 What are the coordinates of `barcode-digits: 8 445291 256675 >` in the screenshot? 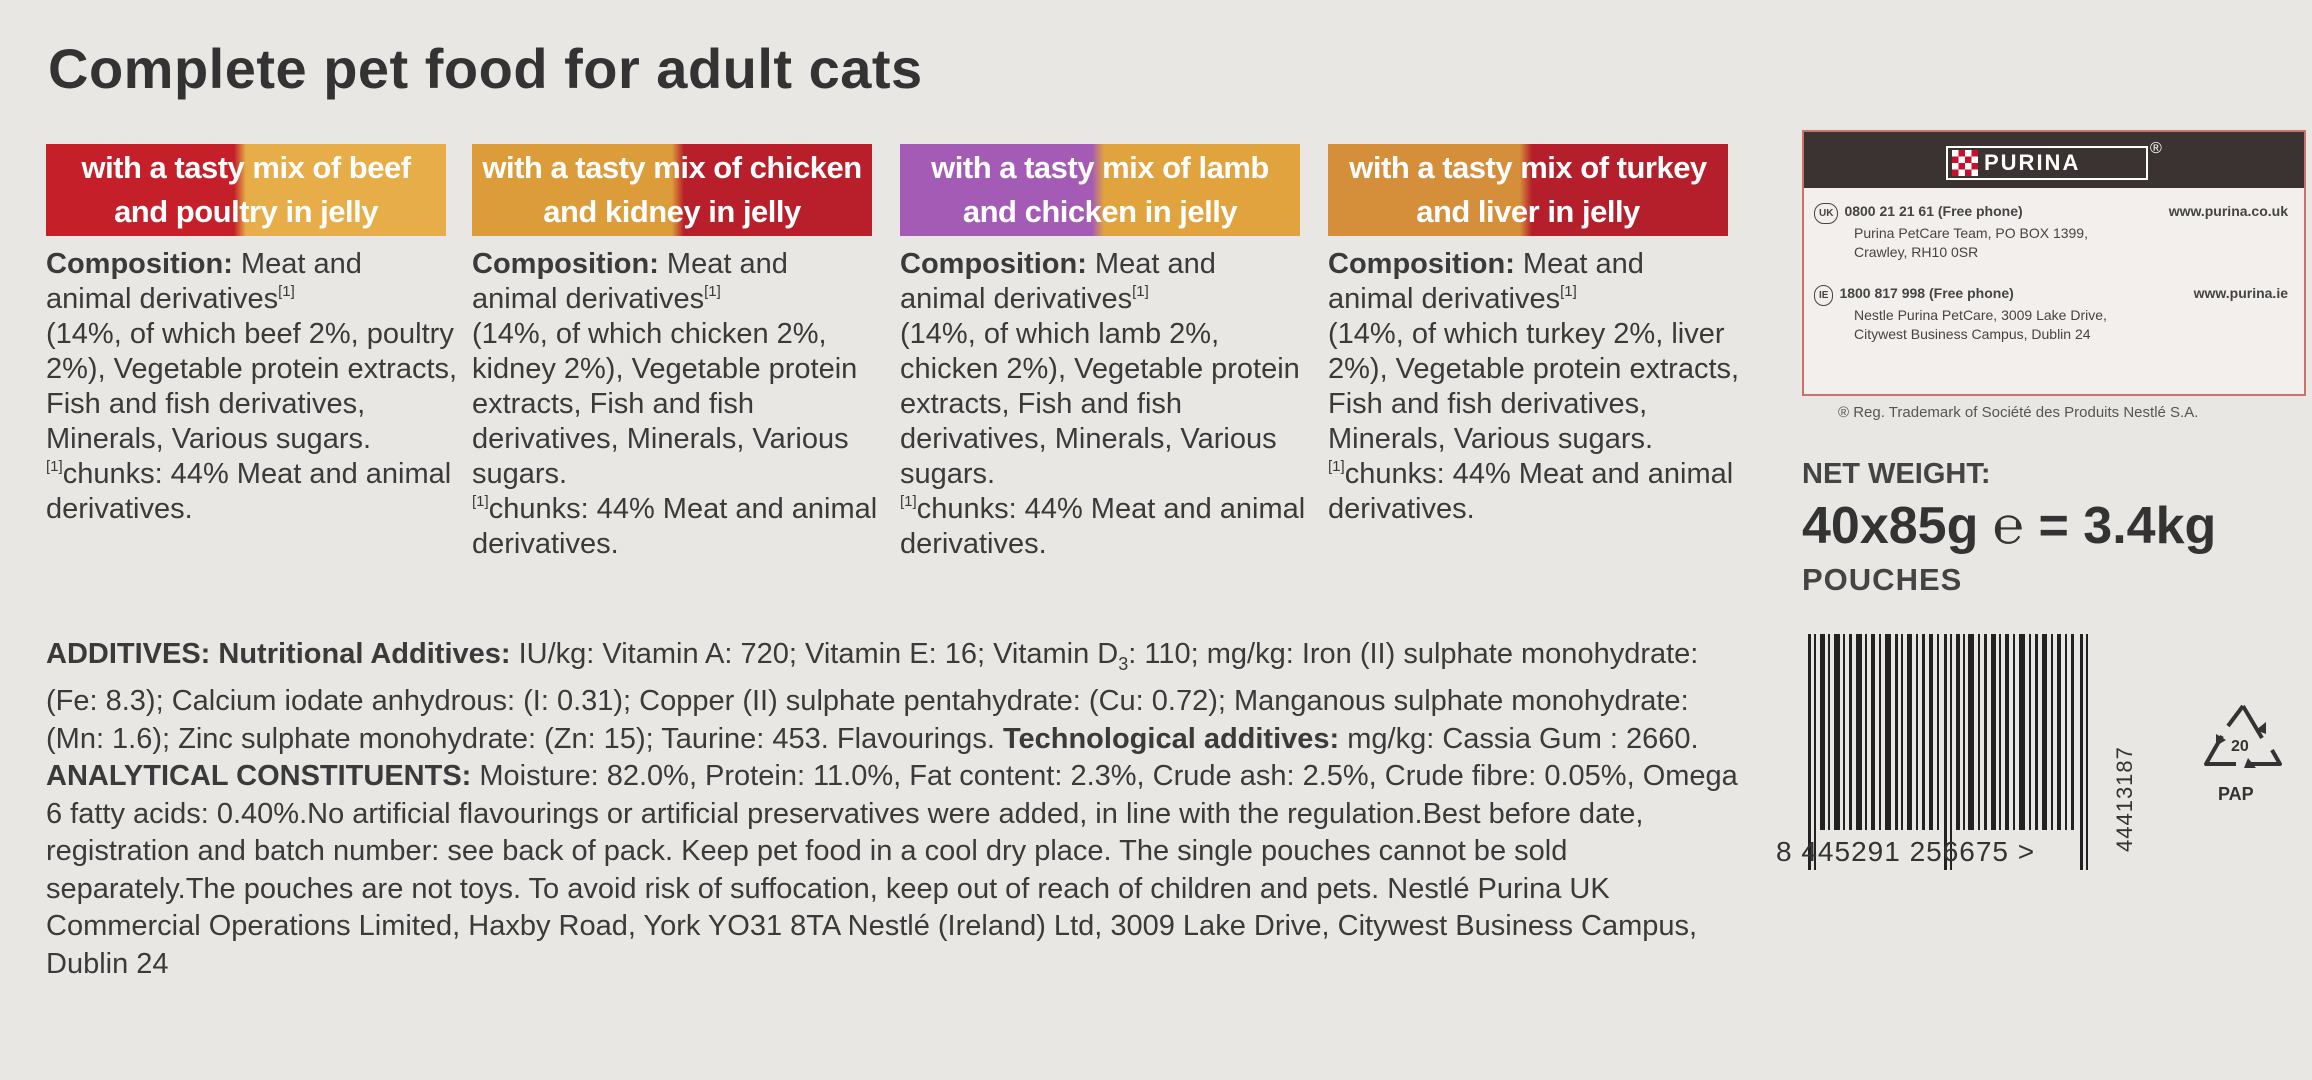 It's located at (1906, 851).